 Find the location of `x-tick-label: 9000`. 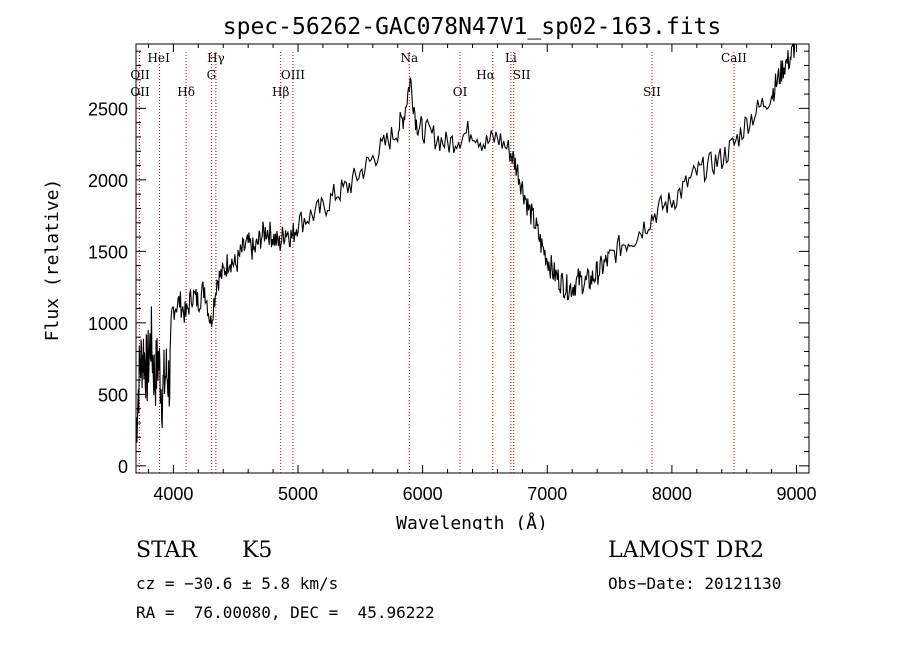

x-tick-label: 9000 is located at coordinates (797, 494).